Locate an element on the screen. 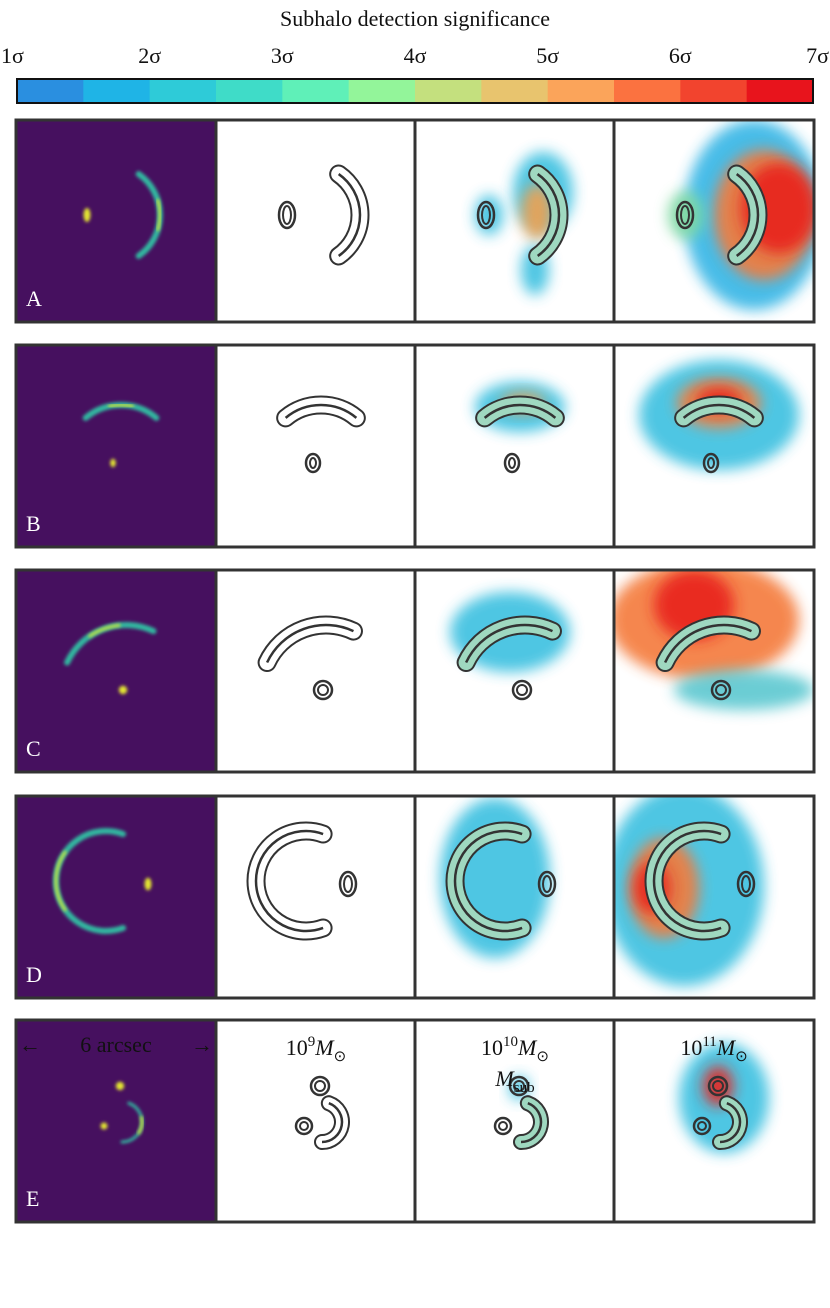 This screenshot has height=1308, width=830. axis-subscript: sub is located at coordinates (524, 1088).